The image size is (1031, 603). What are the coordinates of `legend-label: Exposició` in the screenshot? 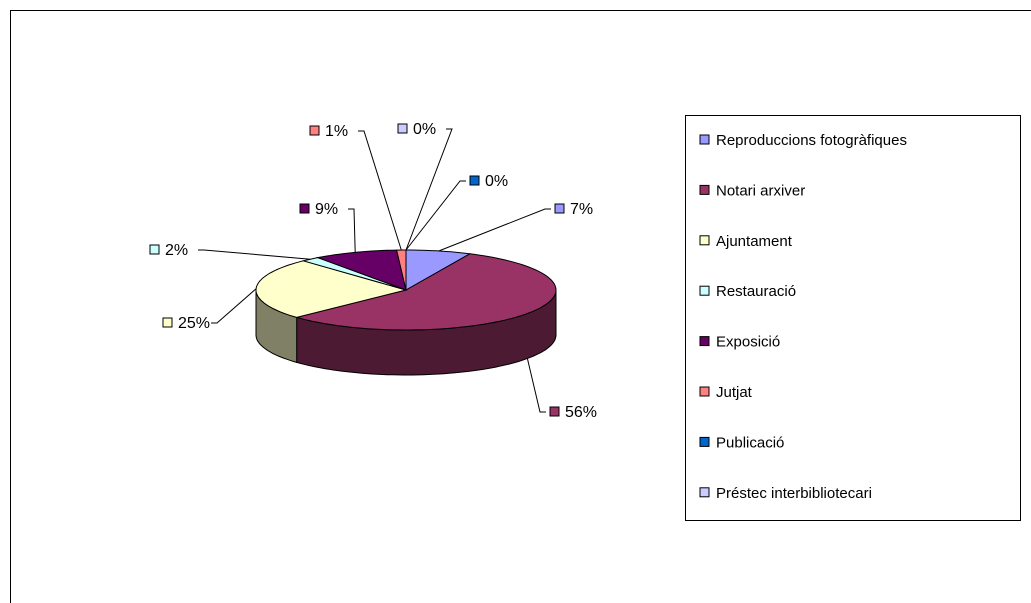 It's located at (748, 342).